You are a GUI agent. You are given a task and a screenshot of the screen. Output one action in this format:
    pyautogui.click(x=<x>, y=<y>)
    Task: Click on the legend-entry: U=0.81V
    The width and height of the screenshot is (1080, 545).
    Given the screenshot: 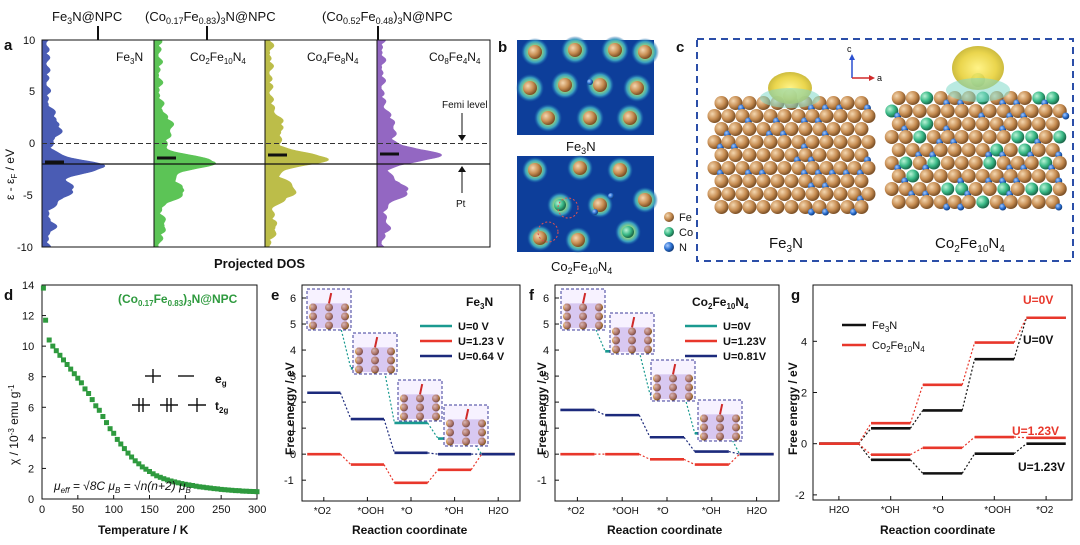 What is the action you would take?
    pyautogui.click(x=745, y=357)
    